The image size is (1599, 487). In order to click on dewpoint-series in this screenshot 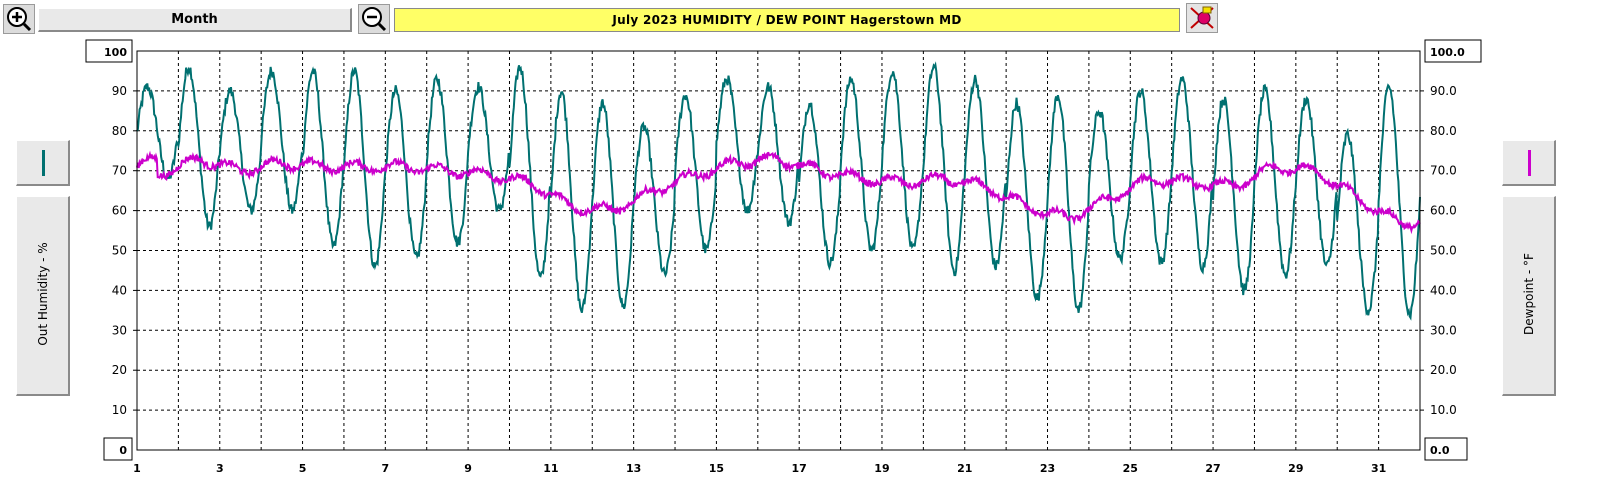, I will do `click(778, 192)`.